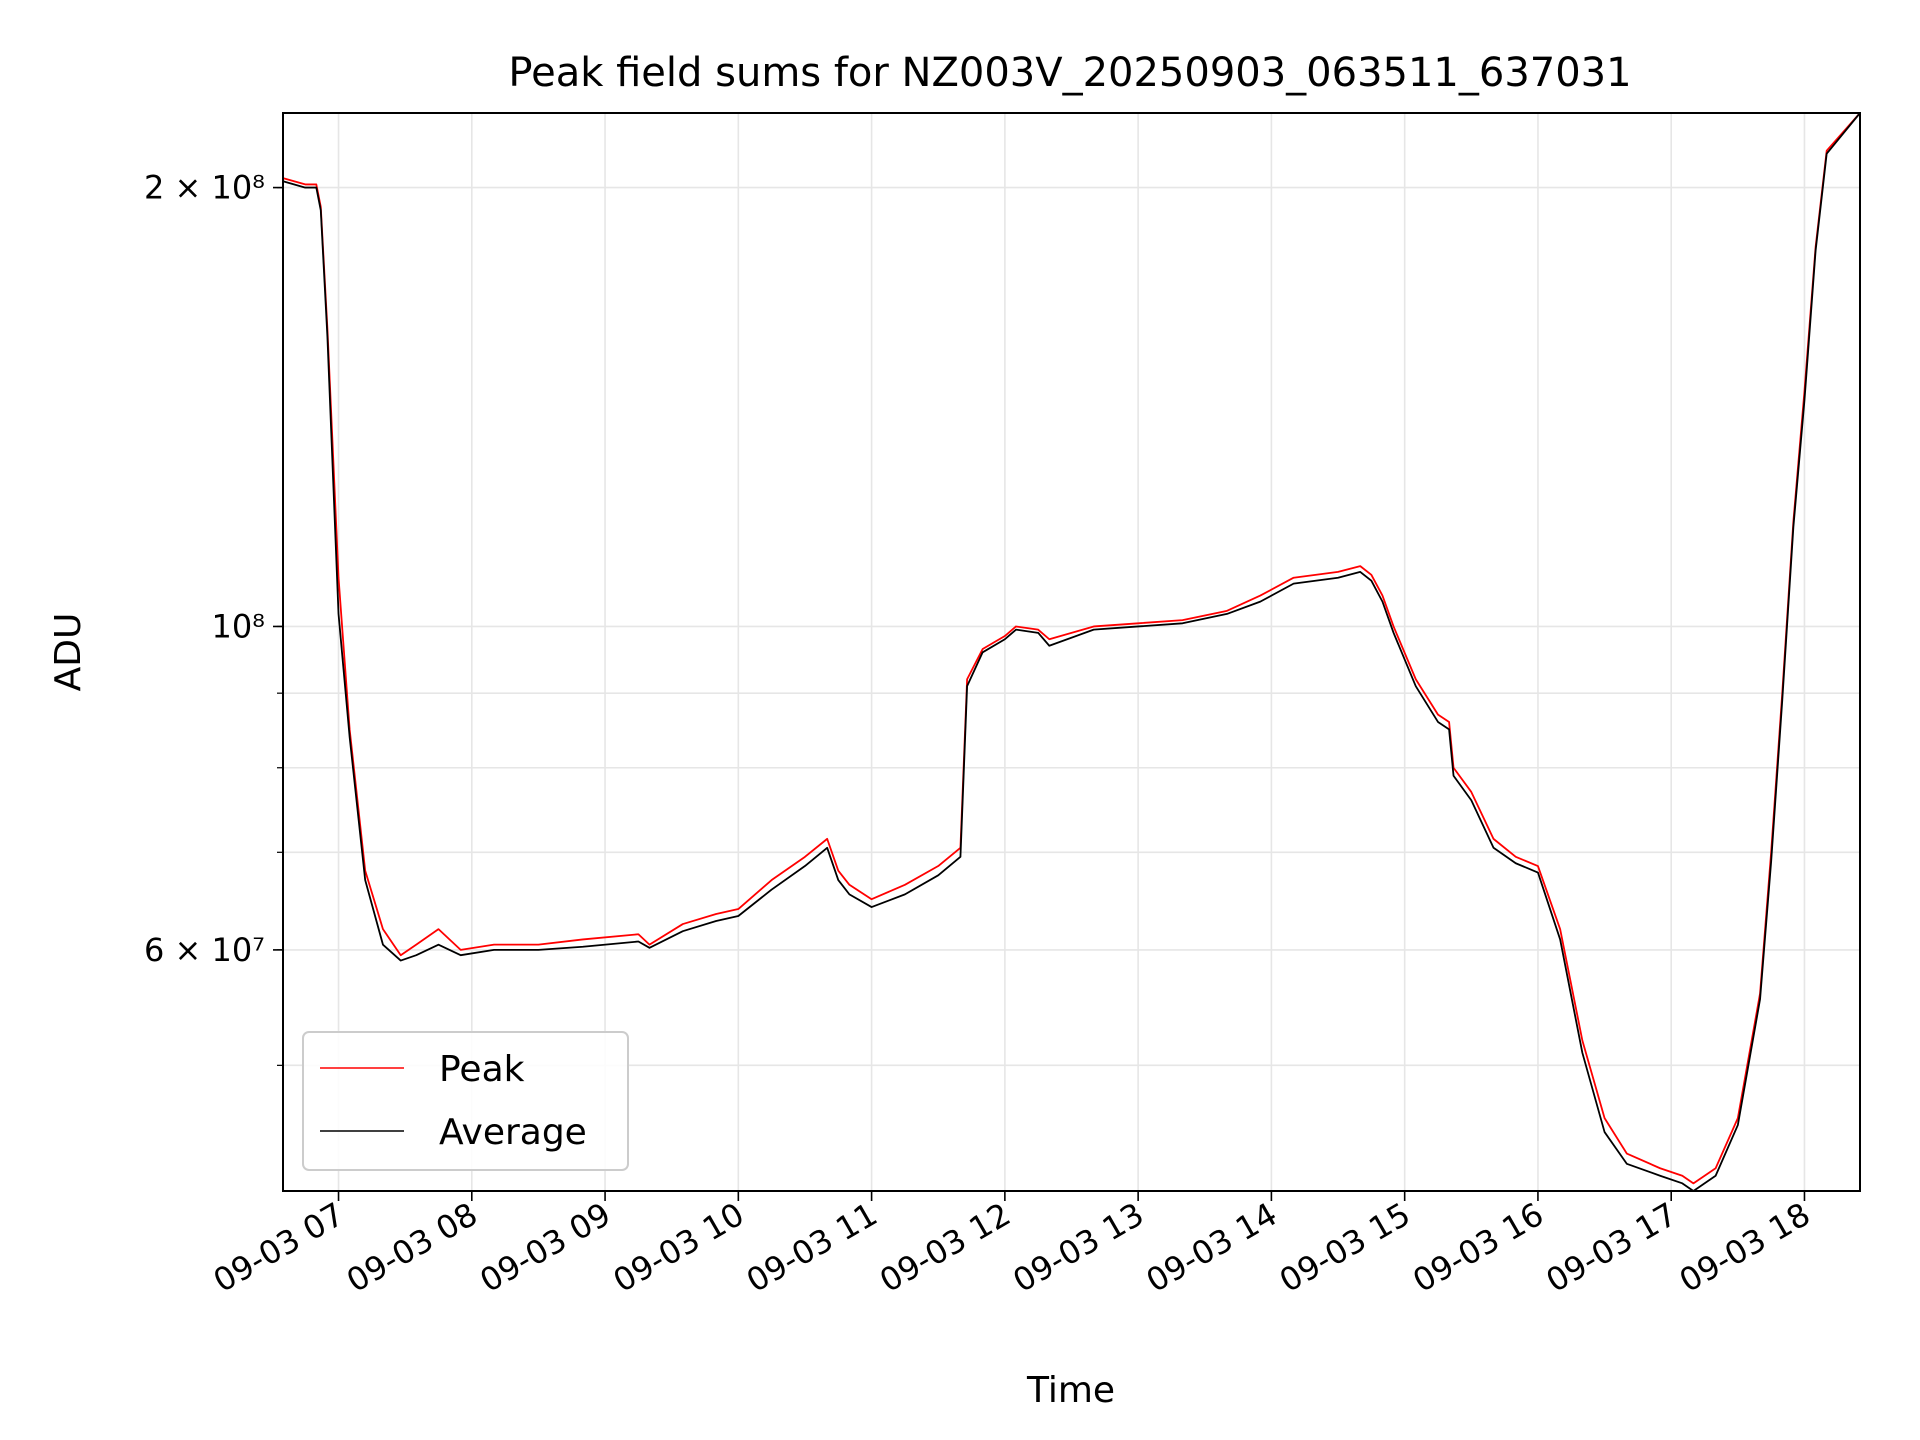 This screenshot has width=1920, height=1440. I want to click on y-axis-label: ADU, so click(68, 652).